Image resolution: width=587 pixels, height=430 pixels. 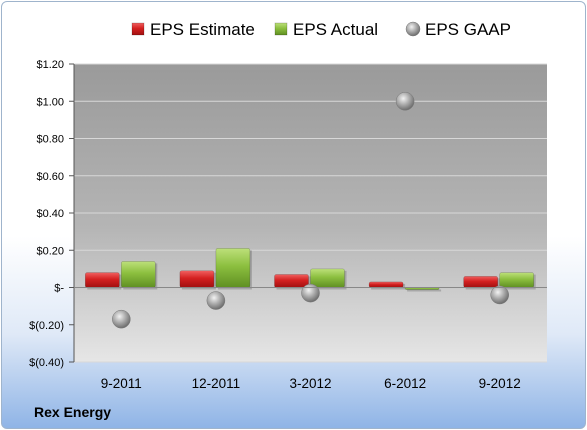 What do you see at coordinates (468, 29) in the screenshot?
I see `legend-label: EPS GAAP` at bounding box center [468, 29].